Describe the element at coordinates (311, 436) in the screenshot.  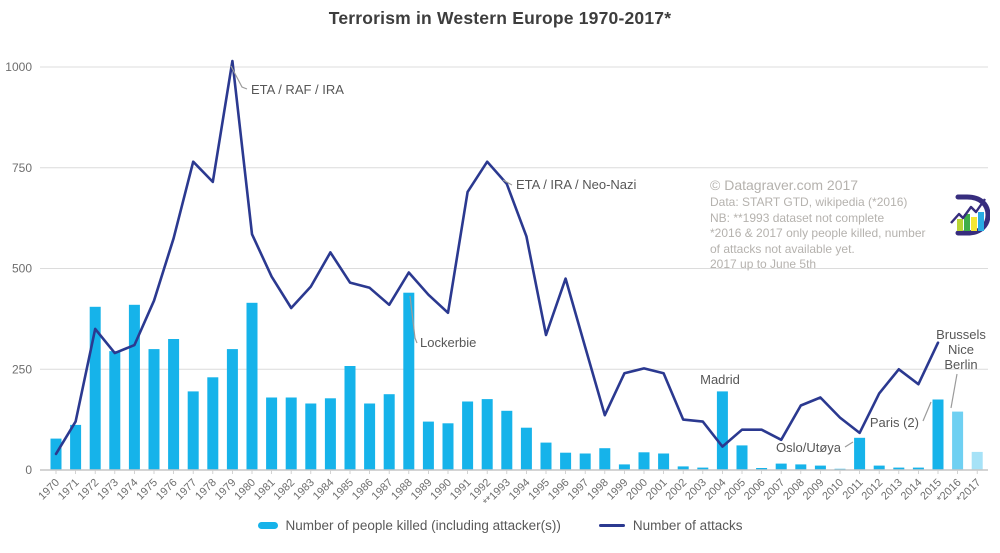
I see `bar-1983` at that location.